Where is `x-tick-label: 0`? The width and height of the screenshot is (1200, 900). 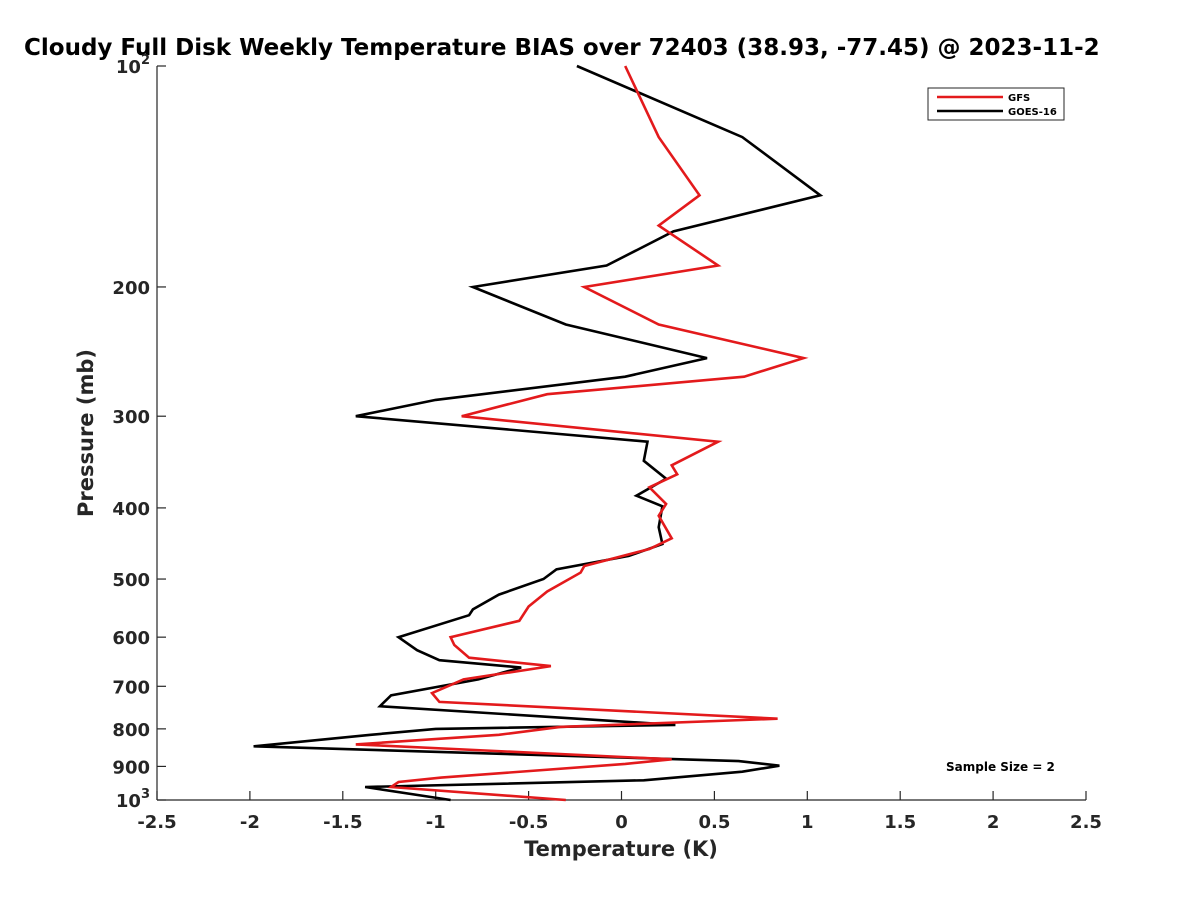
x-tick-label: 0 is located at coordinates (621, 822).